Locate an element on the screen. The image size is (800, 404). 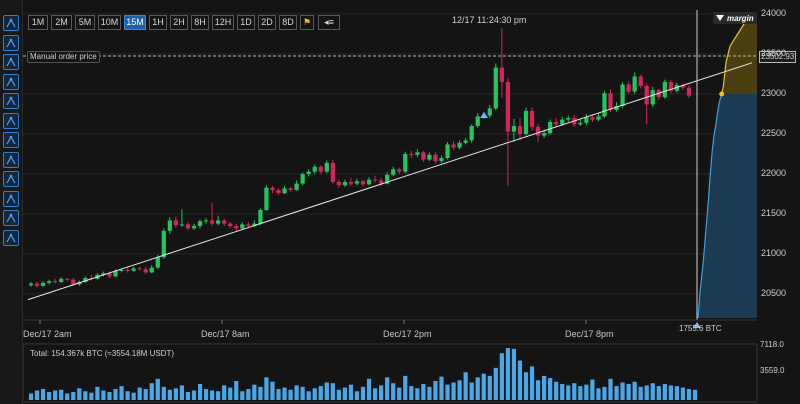
timeframe-2h: 2H is located at coordinates (179, 22).